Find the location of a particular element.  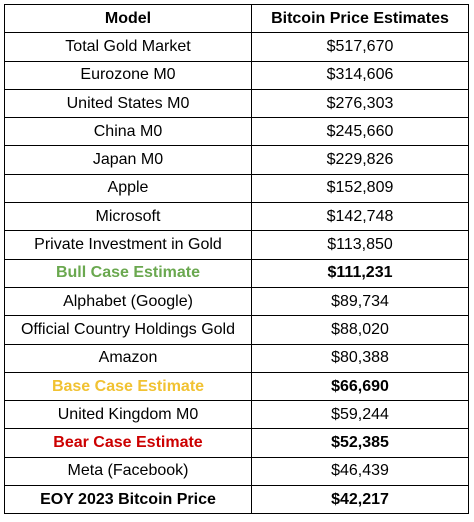

row: Japan M0 $229,826 is located at coordinates (236, 160).